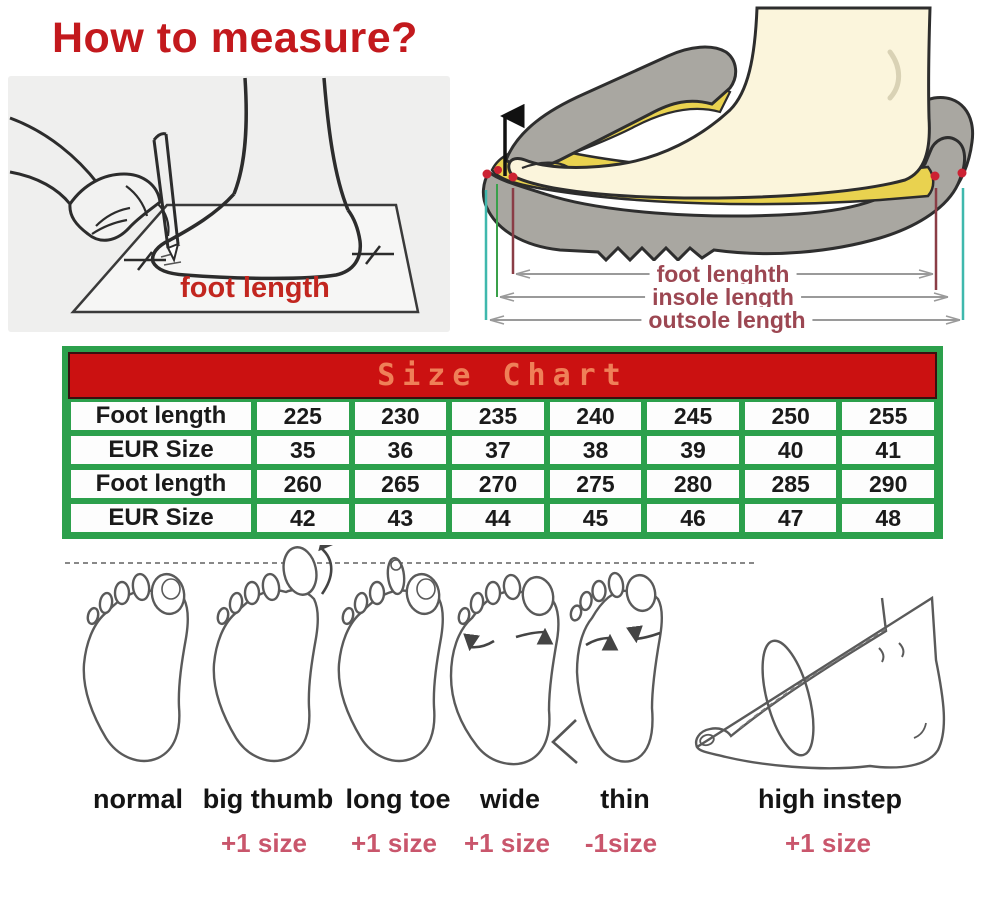 The width and height of the screenshot is (992, 906). I want to click on table-cell: 240, so click(595, 416).